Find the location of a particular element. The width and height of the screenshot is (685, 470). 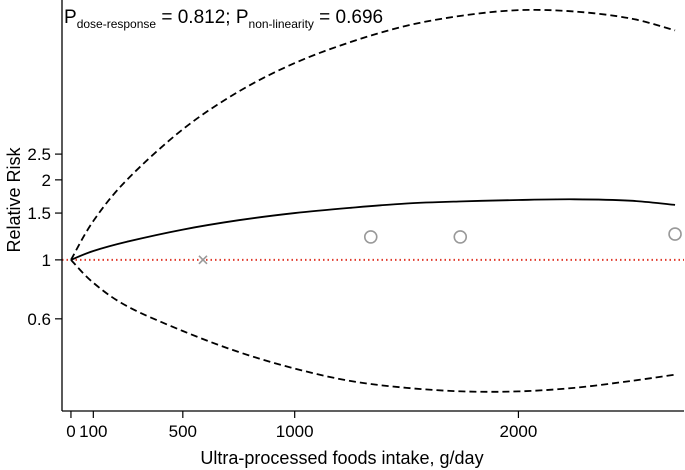

x-tick-label: 2000 is located at coordinates (519, 431).